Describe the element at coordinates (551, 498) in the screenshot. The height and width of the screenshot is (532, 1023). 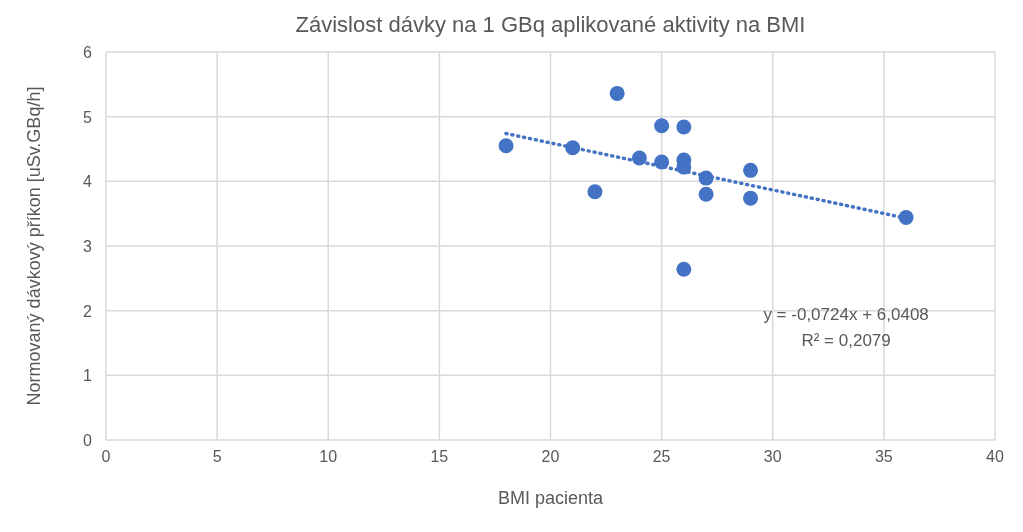
I see `x-axis-title: BMI pacienta` at that location.